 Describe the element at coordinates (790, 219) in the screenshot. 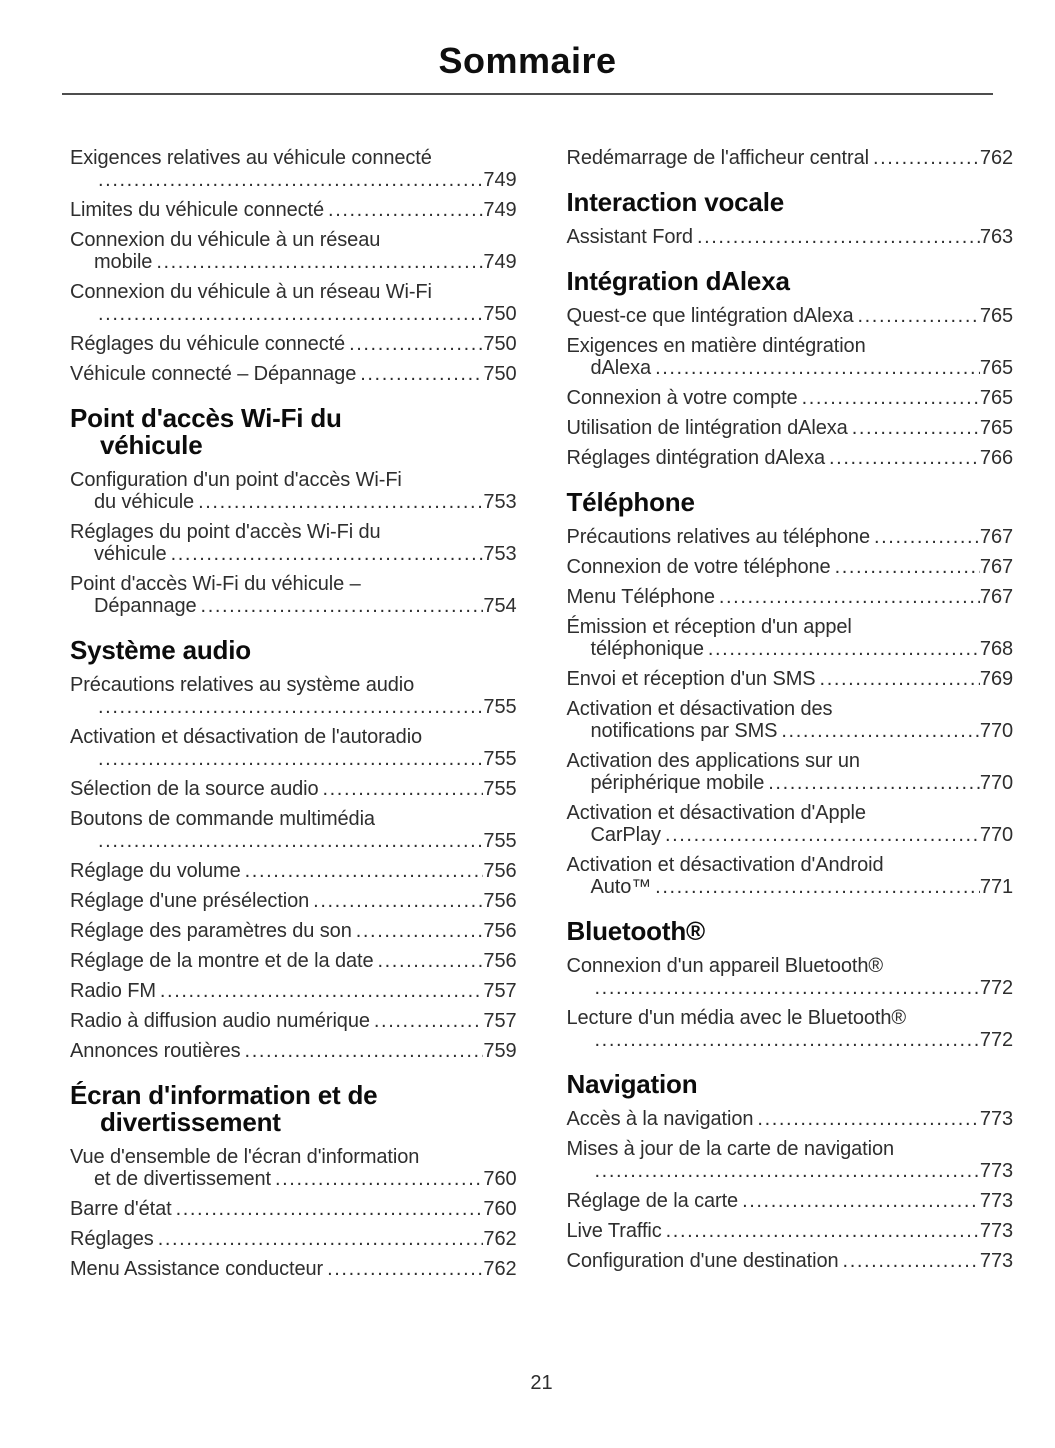

I see `toc-section-interaction-vocale: Interaction vocale Assistant Ford 763` at that location.